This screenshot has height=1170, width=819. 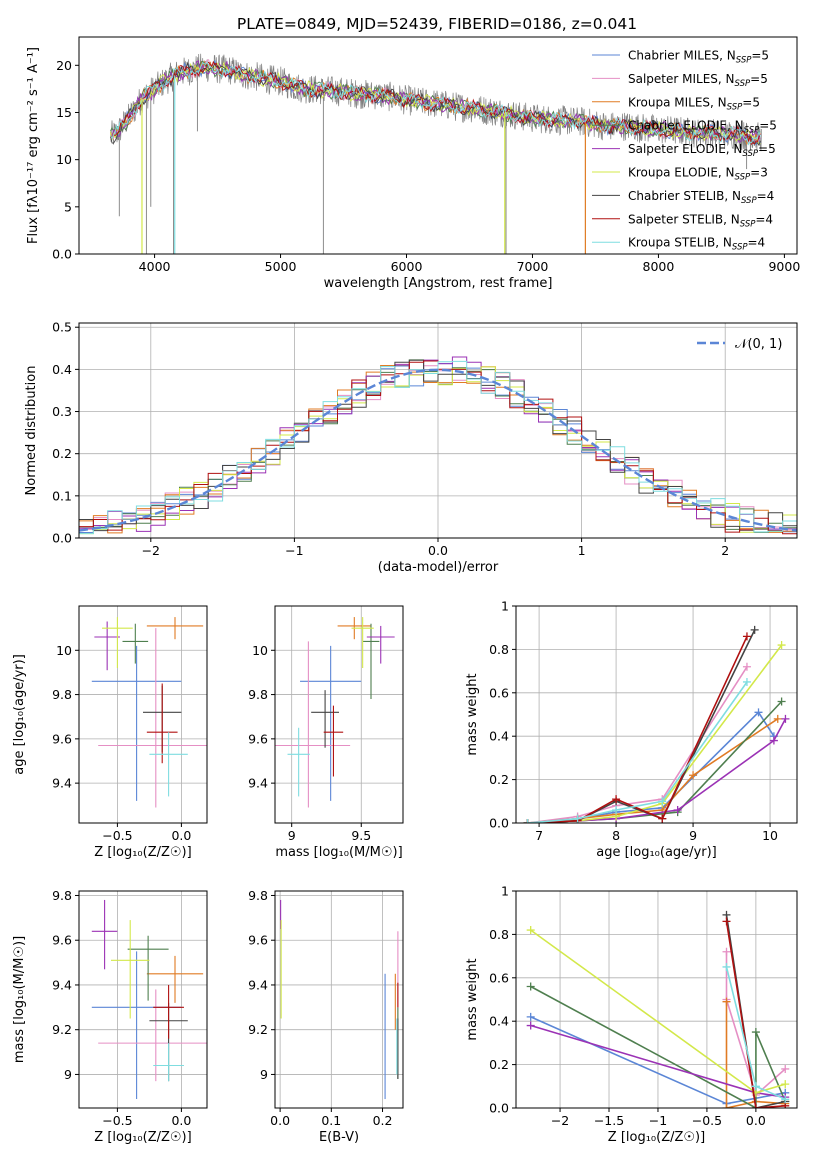 I want to click on y-tick-label: 9.8, so click(x=258, y=895).